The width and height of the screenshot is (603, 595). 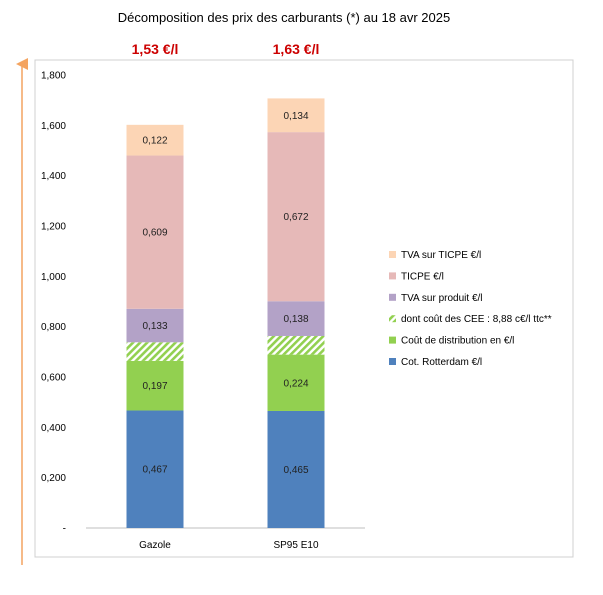 What do you see at coordinates (441, 255) in the screenshot?
I see `legend-entry: TVA sur TICPE €/l` at bounding box center [441, 255].